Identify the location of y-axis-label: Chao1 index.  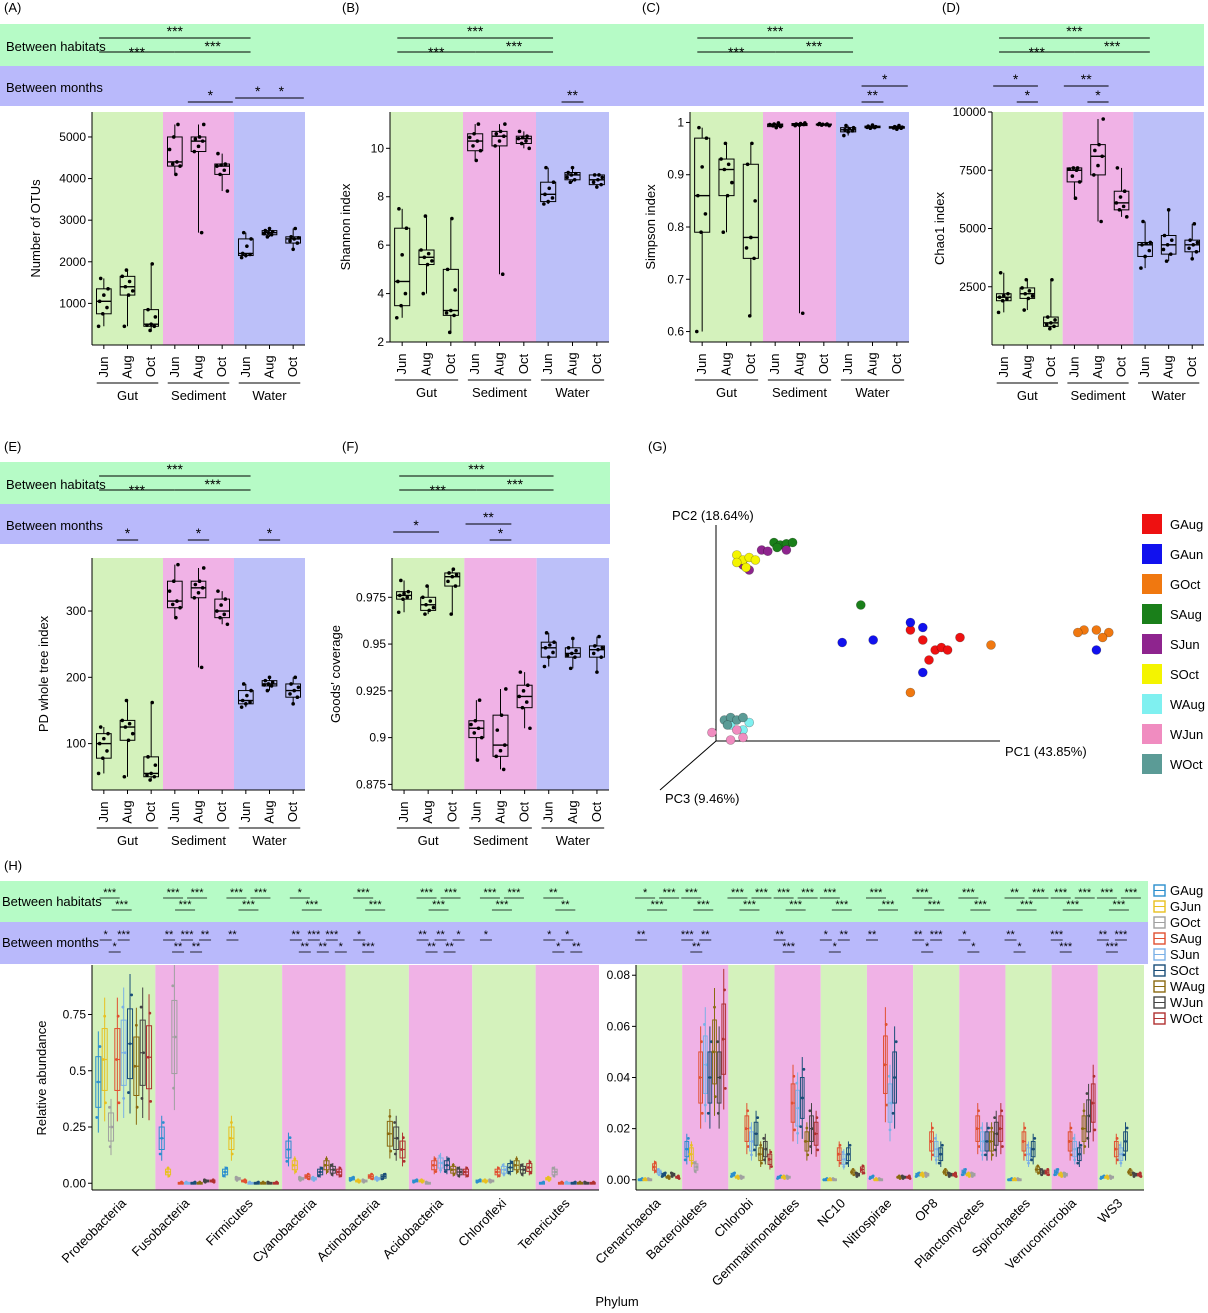
(939, 228).